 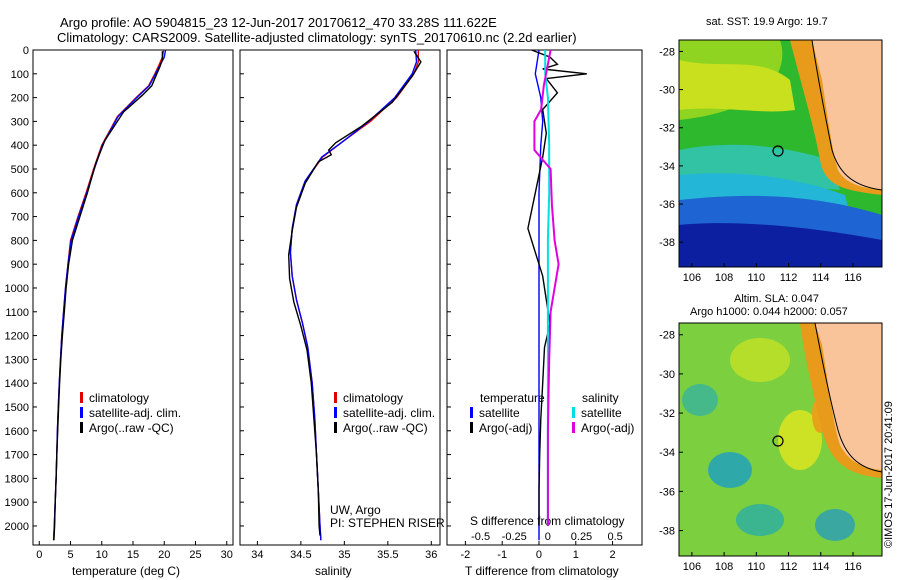 I want to click on map-lat-tick-label: -28, so click(x=667, y=52).